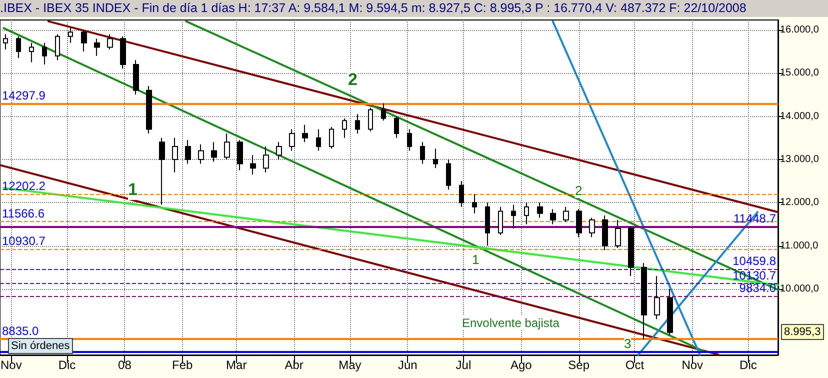 The image size is (828, 378). I want to click on x-tick-label: May, so click(350, 365).